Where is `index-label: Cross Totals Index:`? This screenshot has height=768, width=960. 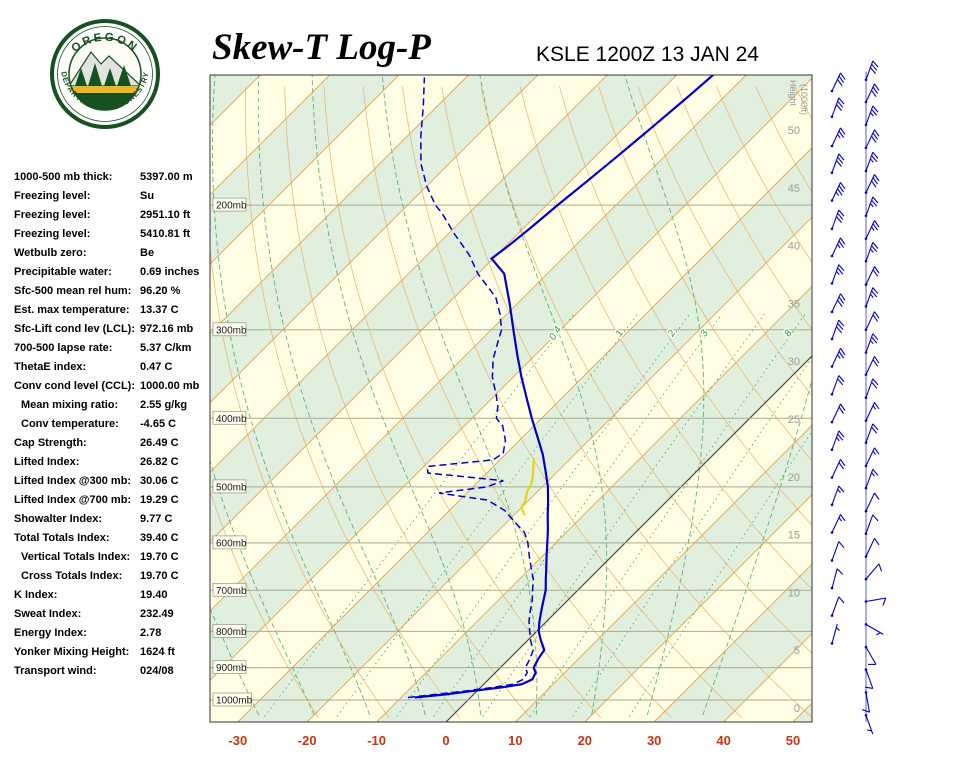 index-label: Cross Totals Index: is located at coordinates (72, 575).